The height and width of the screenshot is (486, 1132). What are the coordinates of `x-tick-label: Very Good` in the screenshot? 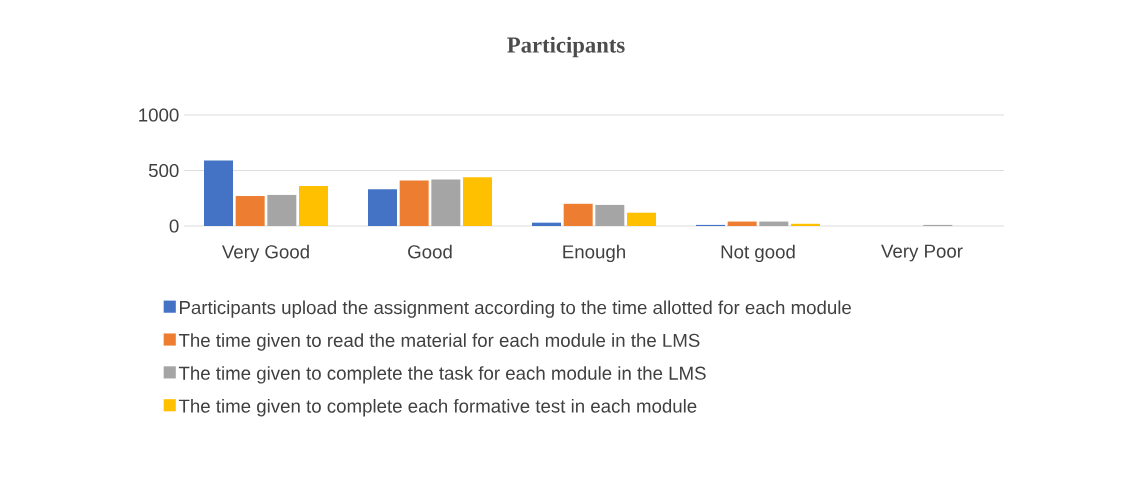 It's located at (265, 253).